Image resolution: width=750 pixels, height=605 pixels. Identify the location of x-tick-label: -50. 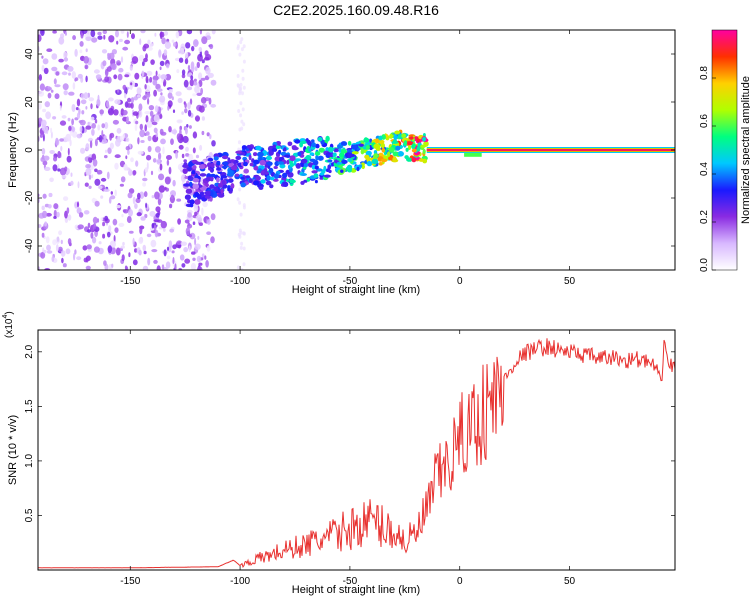
(350, 581).